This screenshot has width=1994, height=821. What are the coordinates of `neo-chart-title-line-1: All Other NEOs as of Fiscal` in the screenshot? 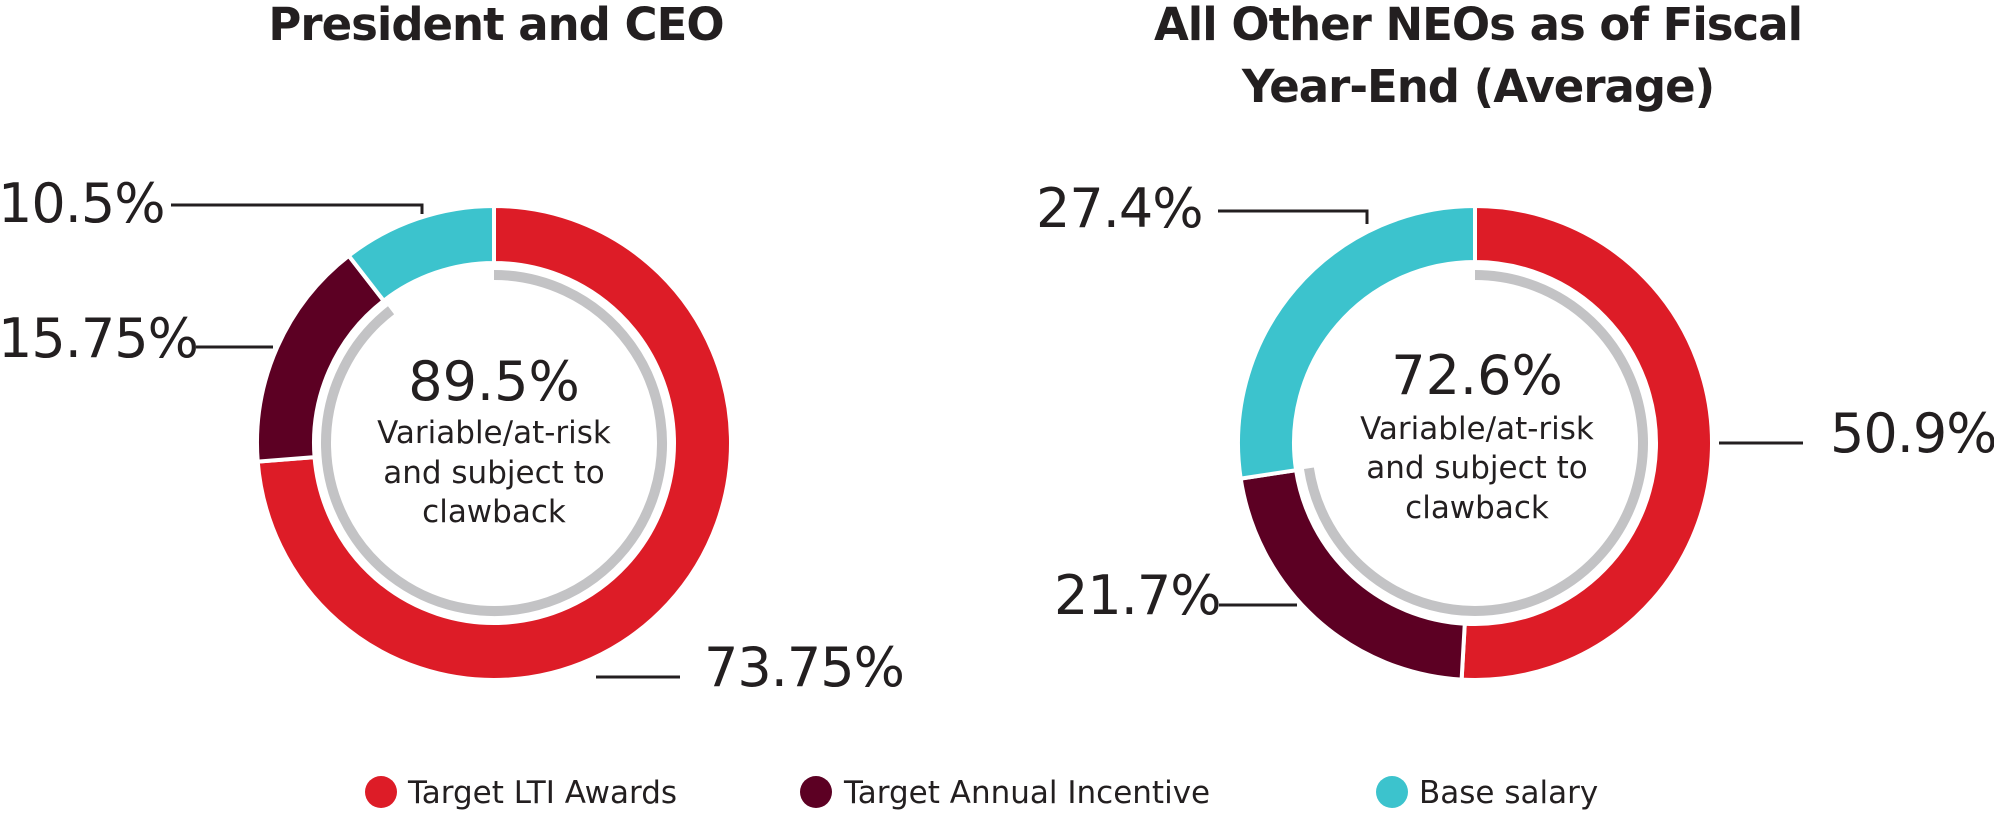 It's located at (1478, 25).